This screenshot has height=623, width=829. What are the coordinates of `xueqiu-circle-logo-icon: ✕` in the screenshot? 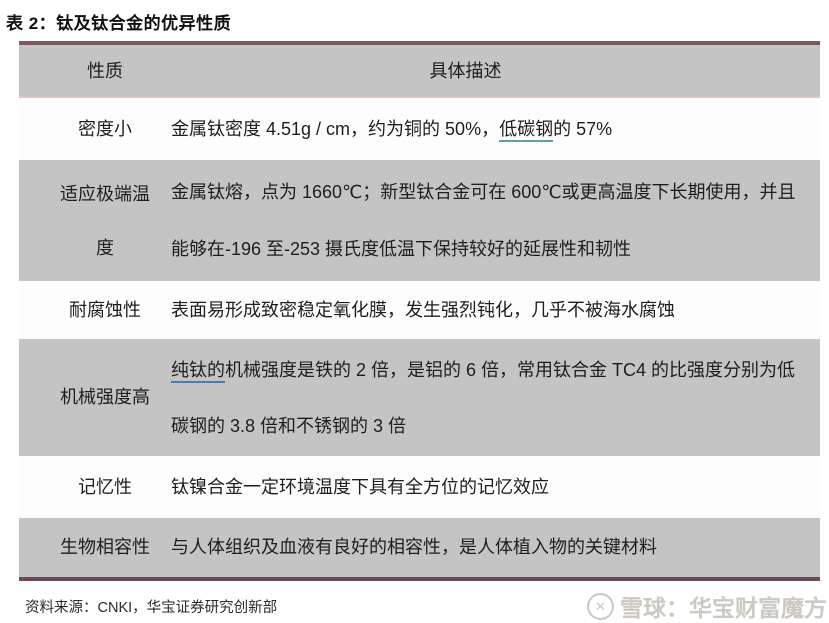 It's located at (600, 606).